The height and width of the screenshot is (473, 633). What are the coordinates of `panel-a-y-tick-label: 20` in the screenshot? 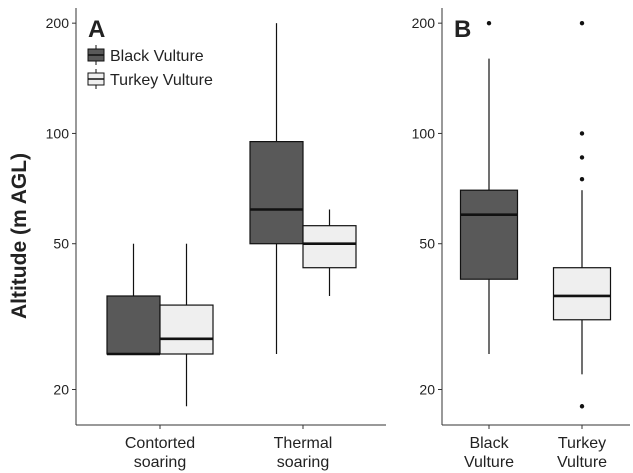 It's located at (61, 389).